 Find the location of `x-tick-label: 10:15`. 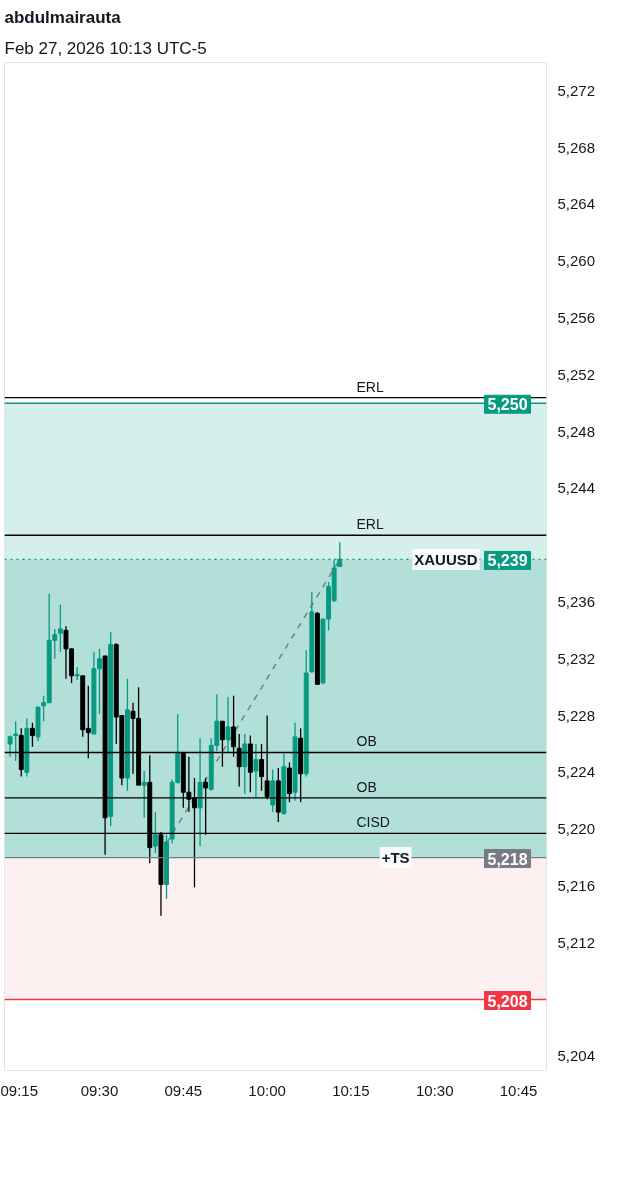

x-tick-label: 10:15 is located at coordinates (351, 1090).